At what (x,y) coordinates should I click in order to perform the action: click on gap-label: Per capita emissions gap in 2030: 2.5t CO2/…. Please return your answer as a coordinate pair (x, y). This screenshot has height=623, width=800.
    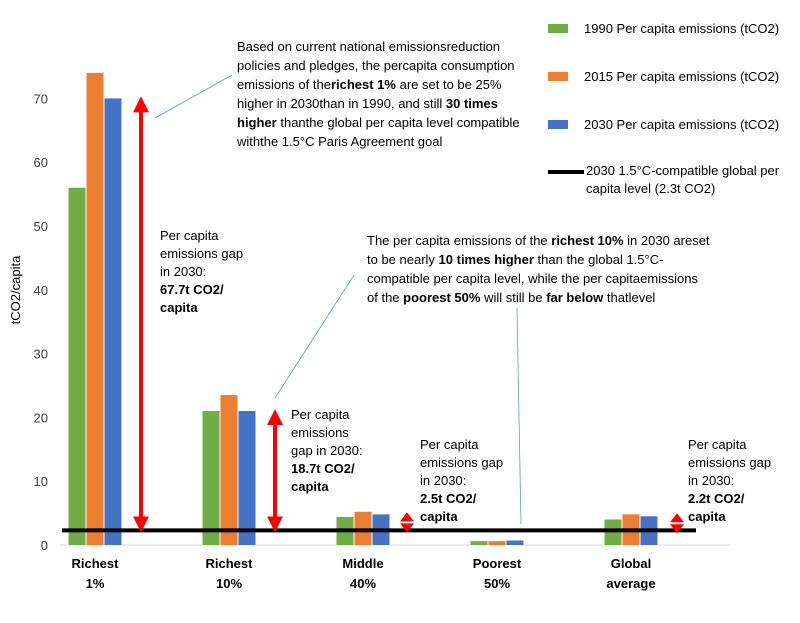
    Looking at the image, I should click on (461, 481).